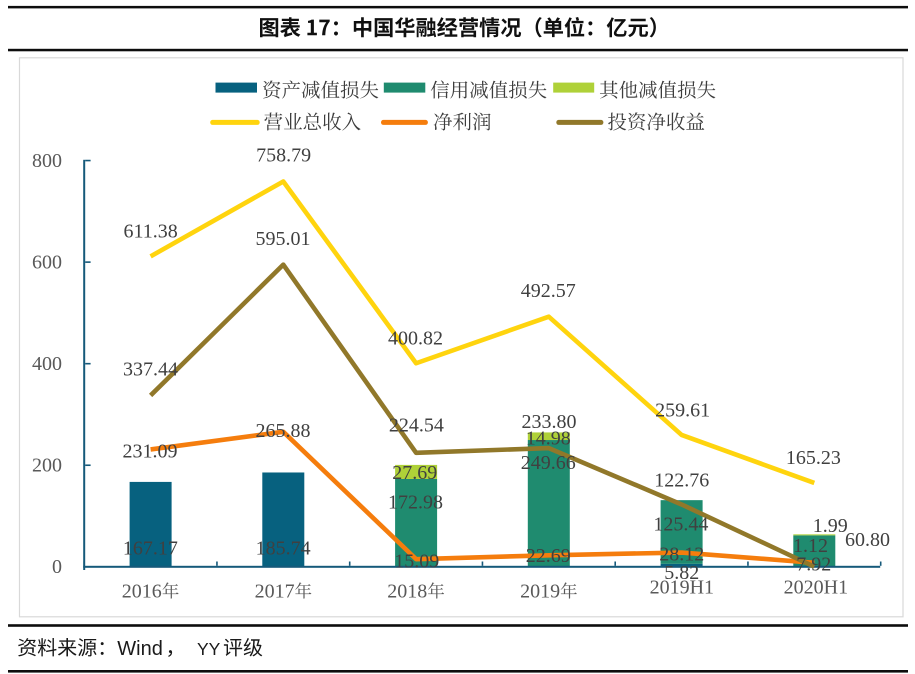 The width and height of the screenshot is (915, 674). Describe the element at coordinates (682, 411) in the screenshot. I see `svg-text: 259.61` at that location.